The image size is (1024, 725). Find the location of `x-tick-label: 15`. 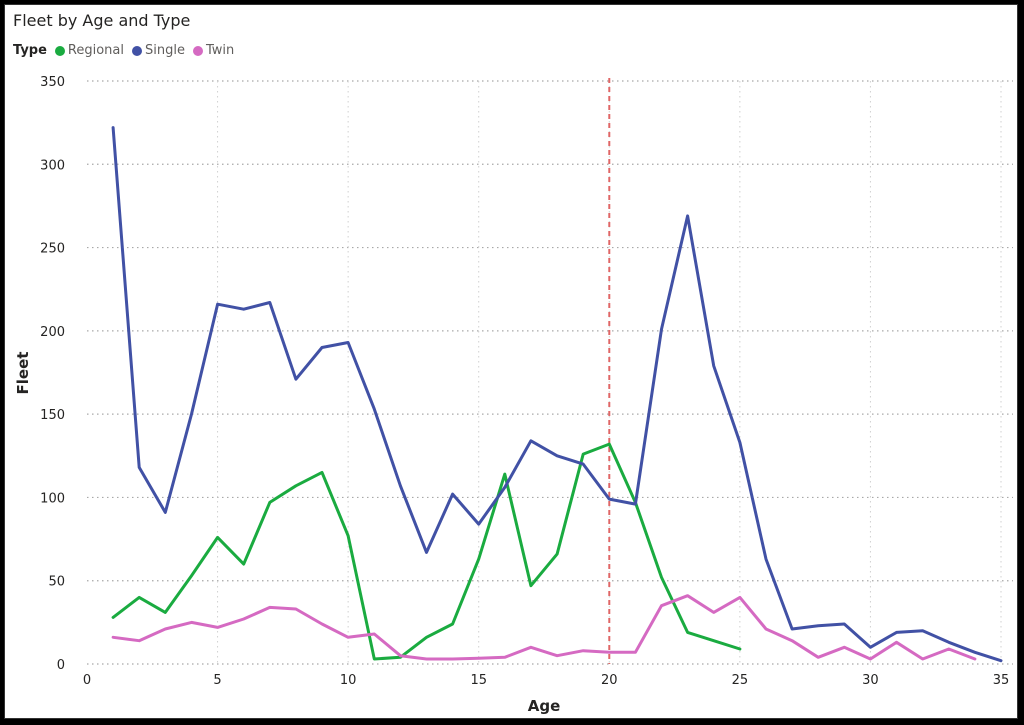

x-tick-label: 15 is located at coordinates (478, 680).